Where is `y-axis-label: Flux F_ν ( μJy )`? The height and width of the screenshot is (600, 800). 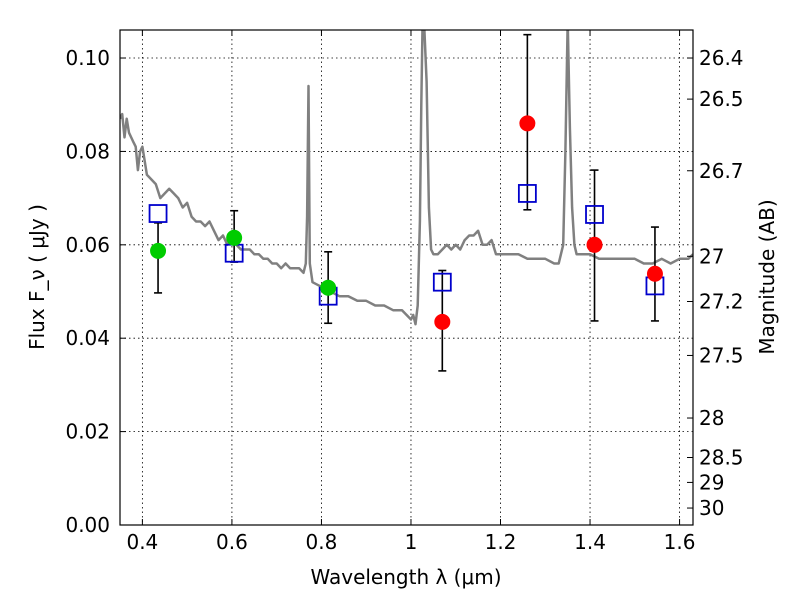
y-axis-label: Flux F_ν ( μJy ) is located at coordinates (37, 277).